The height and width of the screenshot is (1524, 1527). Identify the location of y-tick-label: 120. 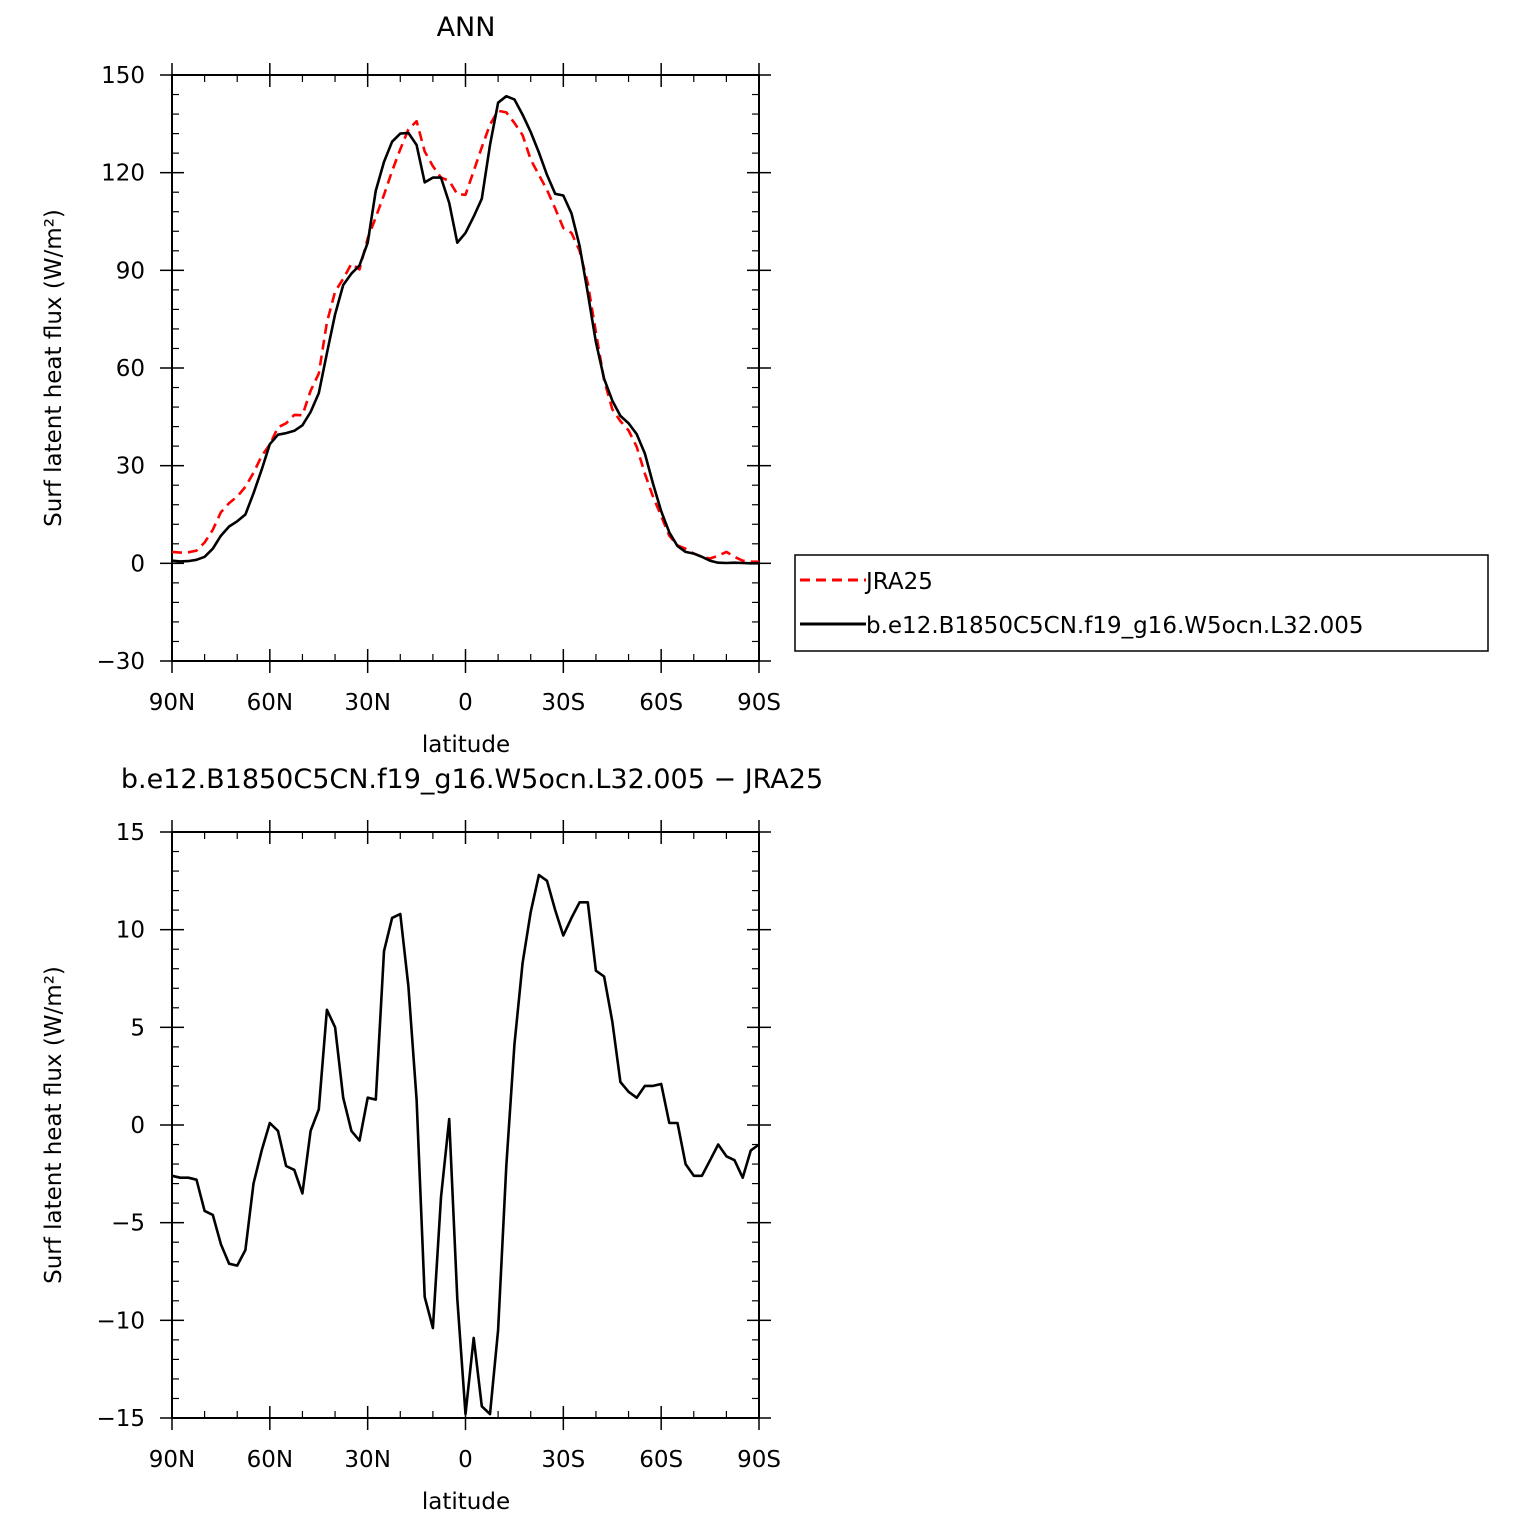
(123, 174).